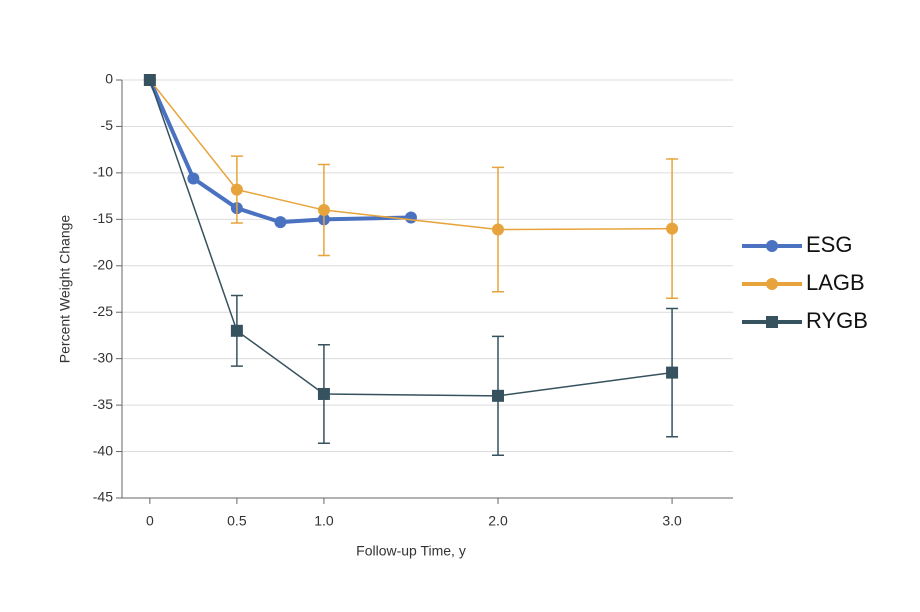 The height and width of the screenshot is (612, 920). I want to click on x-tick-label: 2.0, so click(498, 521).